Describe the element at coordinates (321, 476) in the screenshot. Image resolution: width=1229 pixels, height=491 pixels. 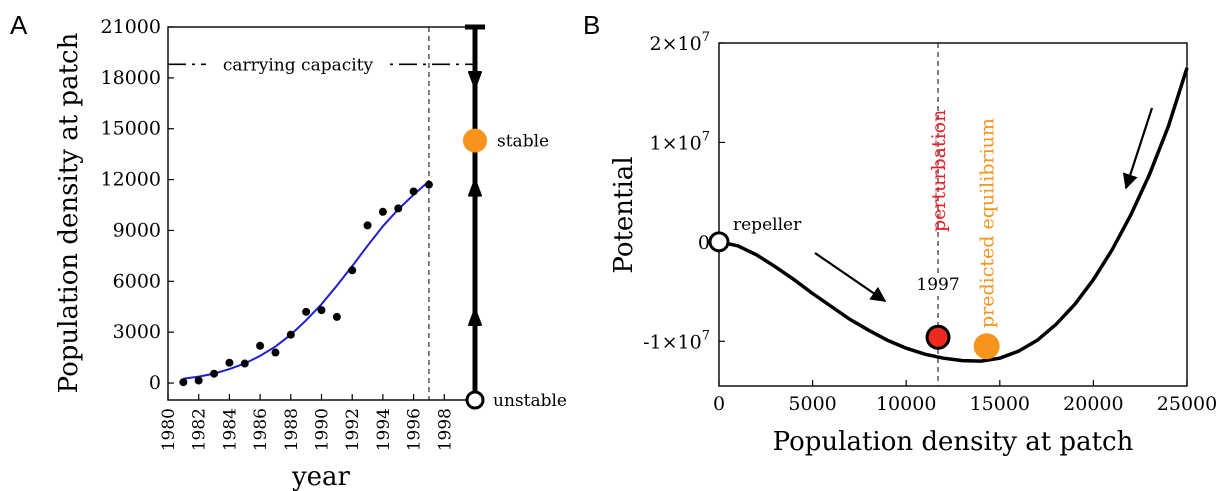
I see `panel-a-x-axis-label: year` at that location.